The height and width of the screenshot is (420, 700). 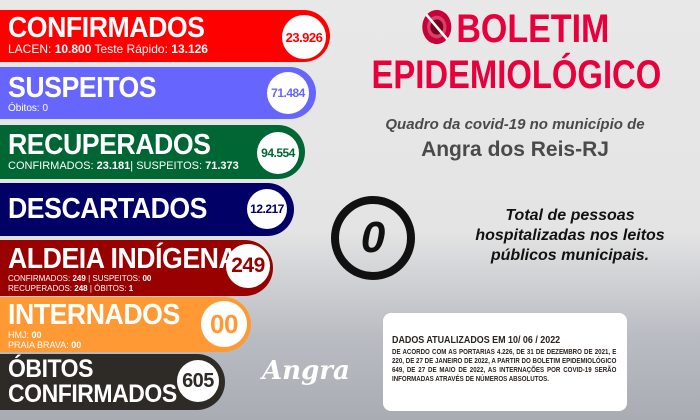 What do you see at coordinates (224, 324) in the screenshot?
I see `internados-value: 00` at bounding box center [224, 324].